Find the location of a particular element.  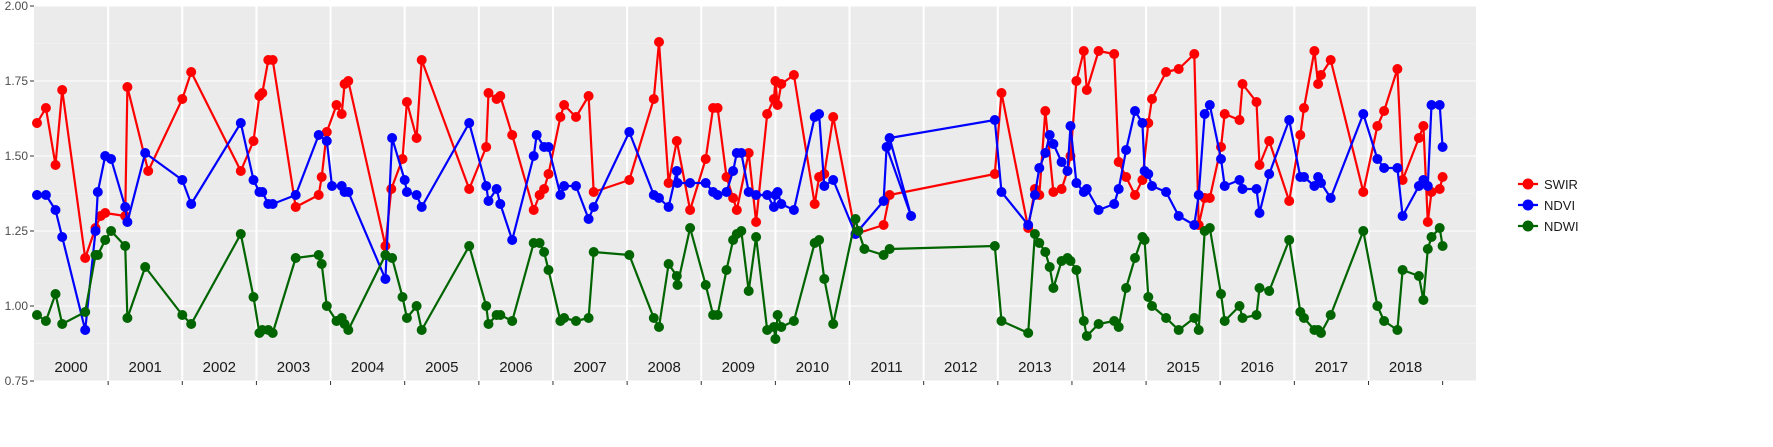

year-label: 2012 is located at coordinates (960, 367).